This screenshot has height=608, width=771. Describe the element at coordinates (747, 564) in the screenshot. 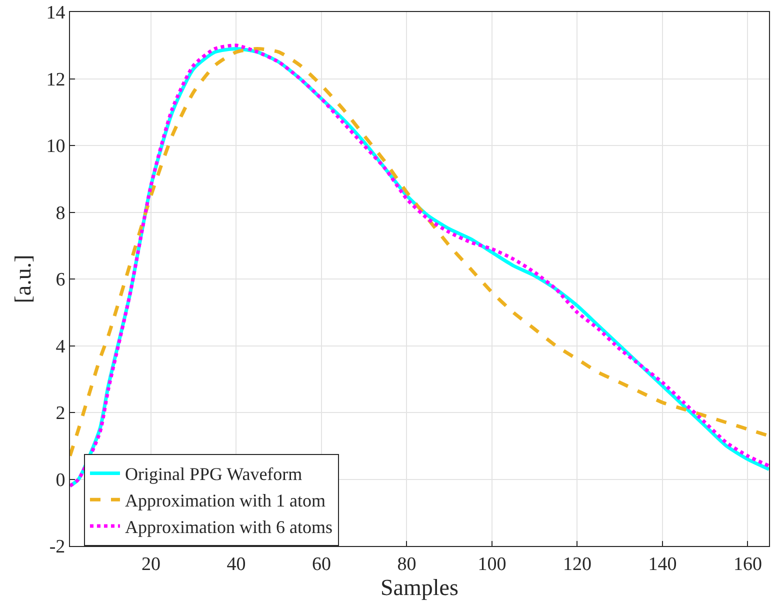

I see `x-tick-label: 160` at that location.